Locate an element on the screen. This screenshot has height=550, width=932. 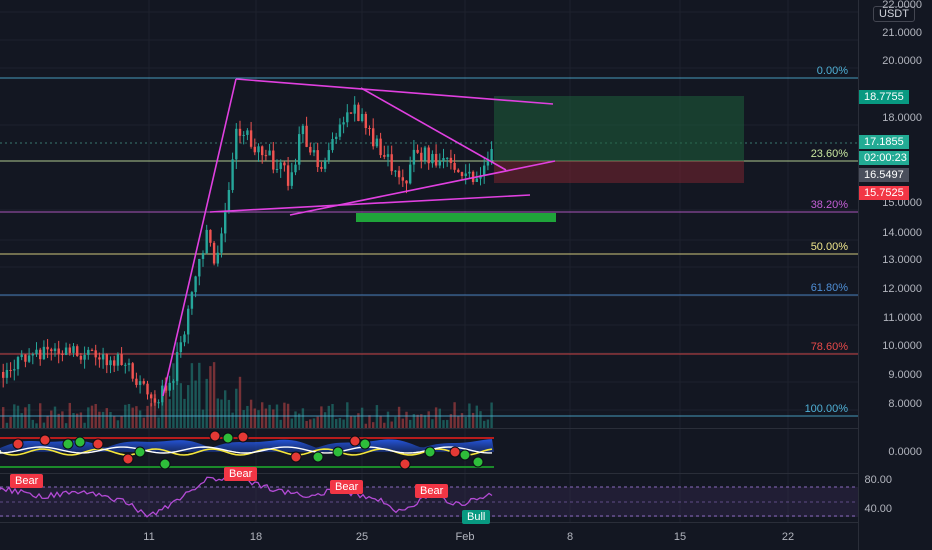
signal-dot is located at coordinates (228, 438).